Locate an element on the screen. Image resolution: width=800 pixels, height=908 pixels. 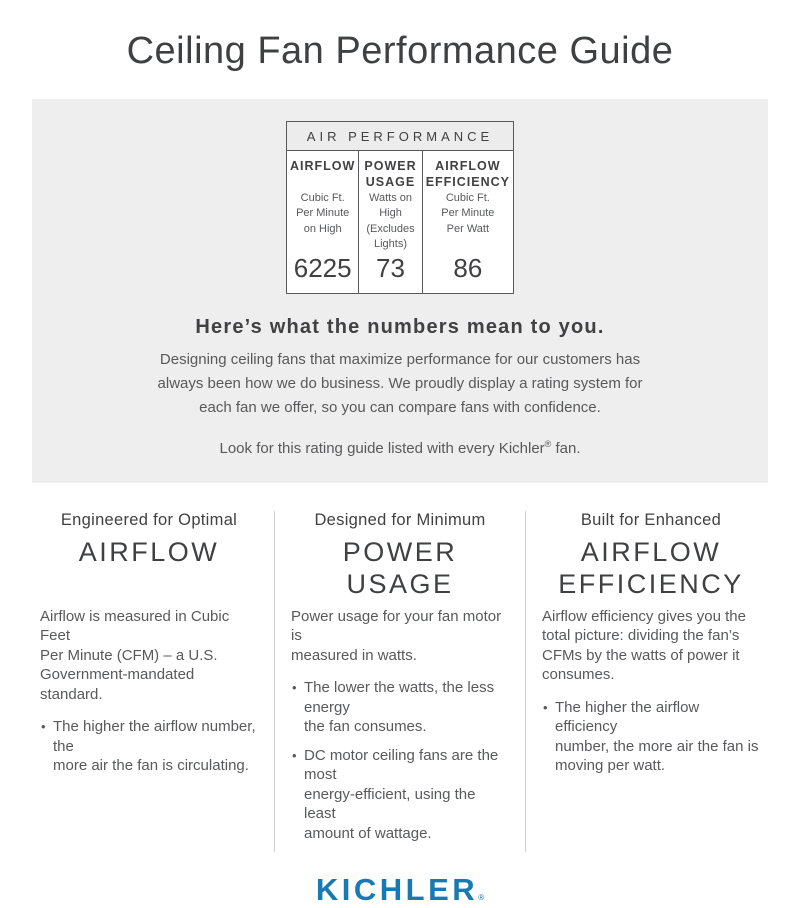
kichler-logo: KICHLER® is located at coordinates (400, 890).